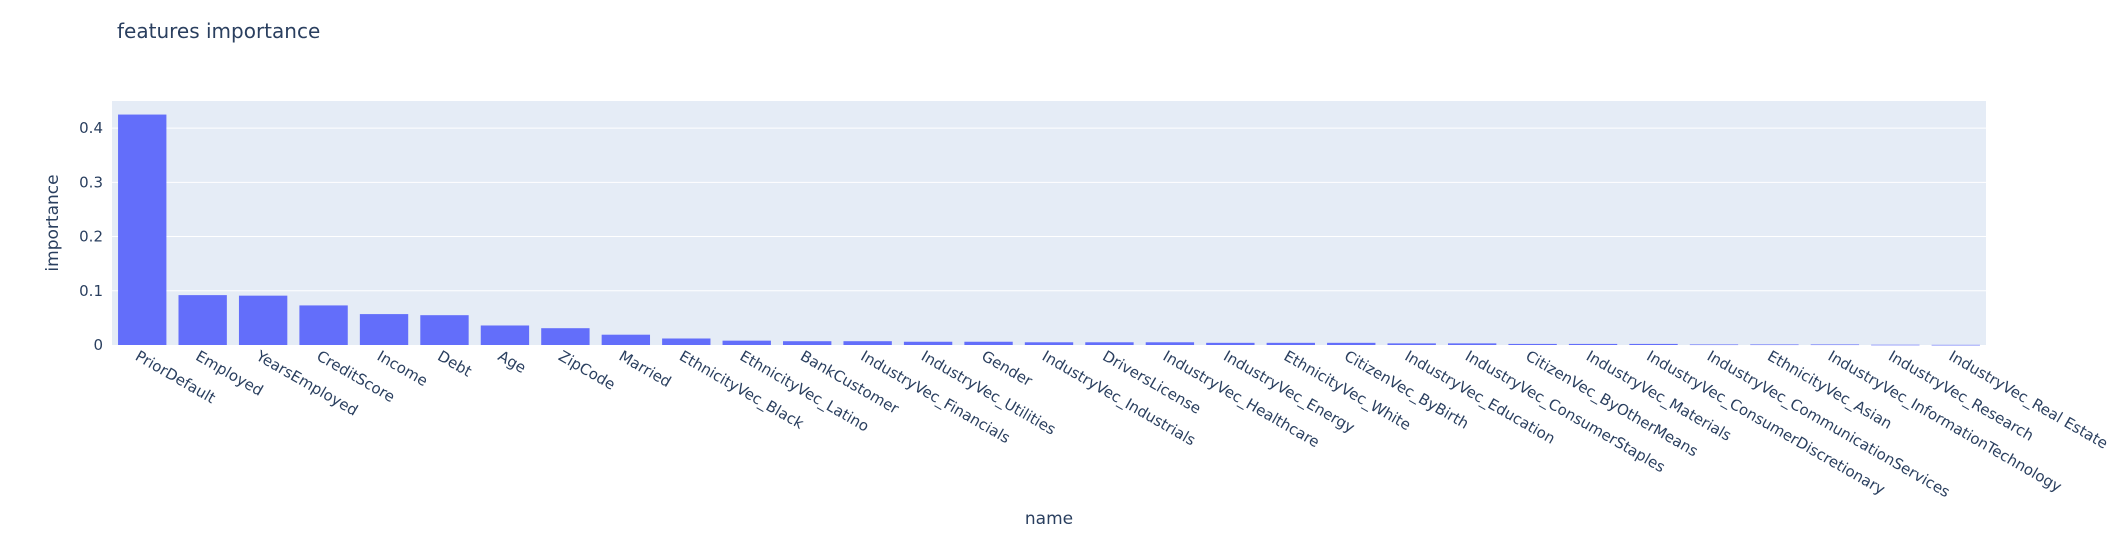  I want to click on x-tick-label: Age, so click(512, 362).